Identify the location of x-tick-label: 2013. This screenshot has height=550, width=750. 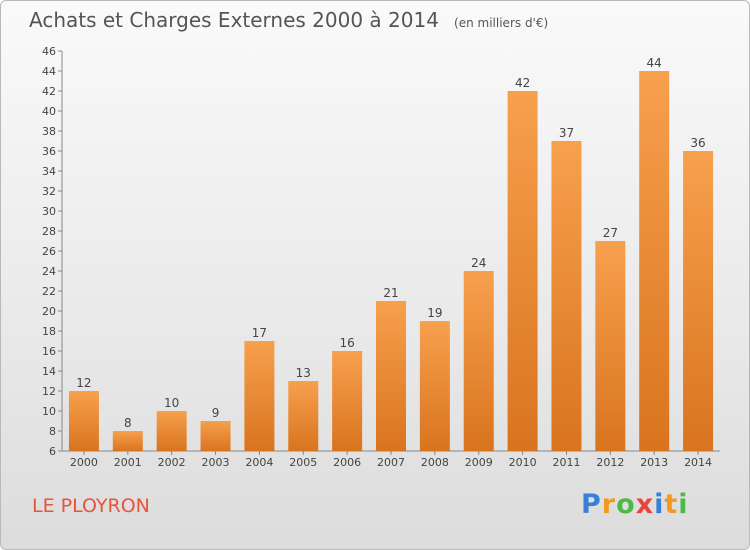
(654, 462).